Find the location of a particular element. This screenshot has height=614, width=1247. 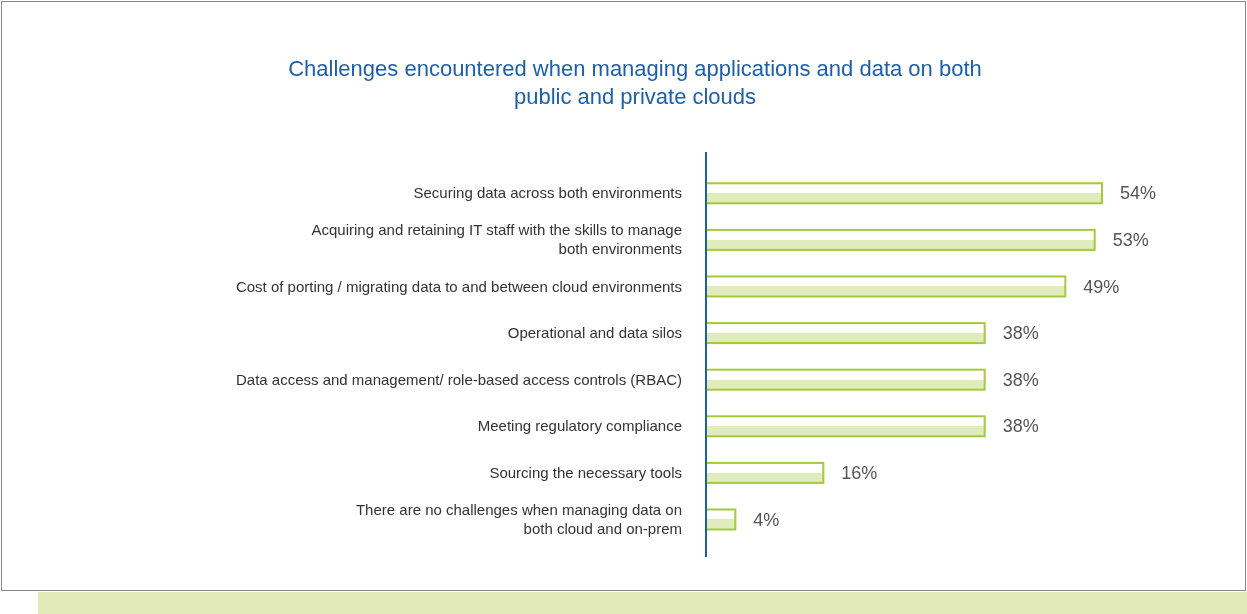

y-tick-label: Meeting regulatory compliance is located at coordinates (579, 426).